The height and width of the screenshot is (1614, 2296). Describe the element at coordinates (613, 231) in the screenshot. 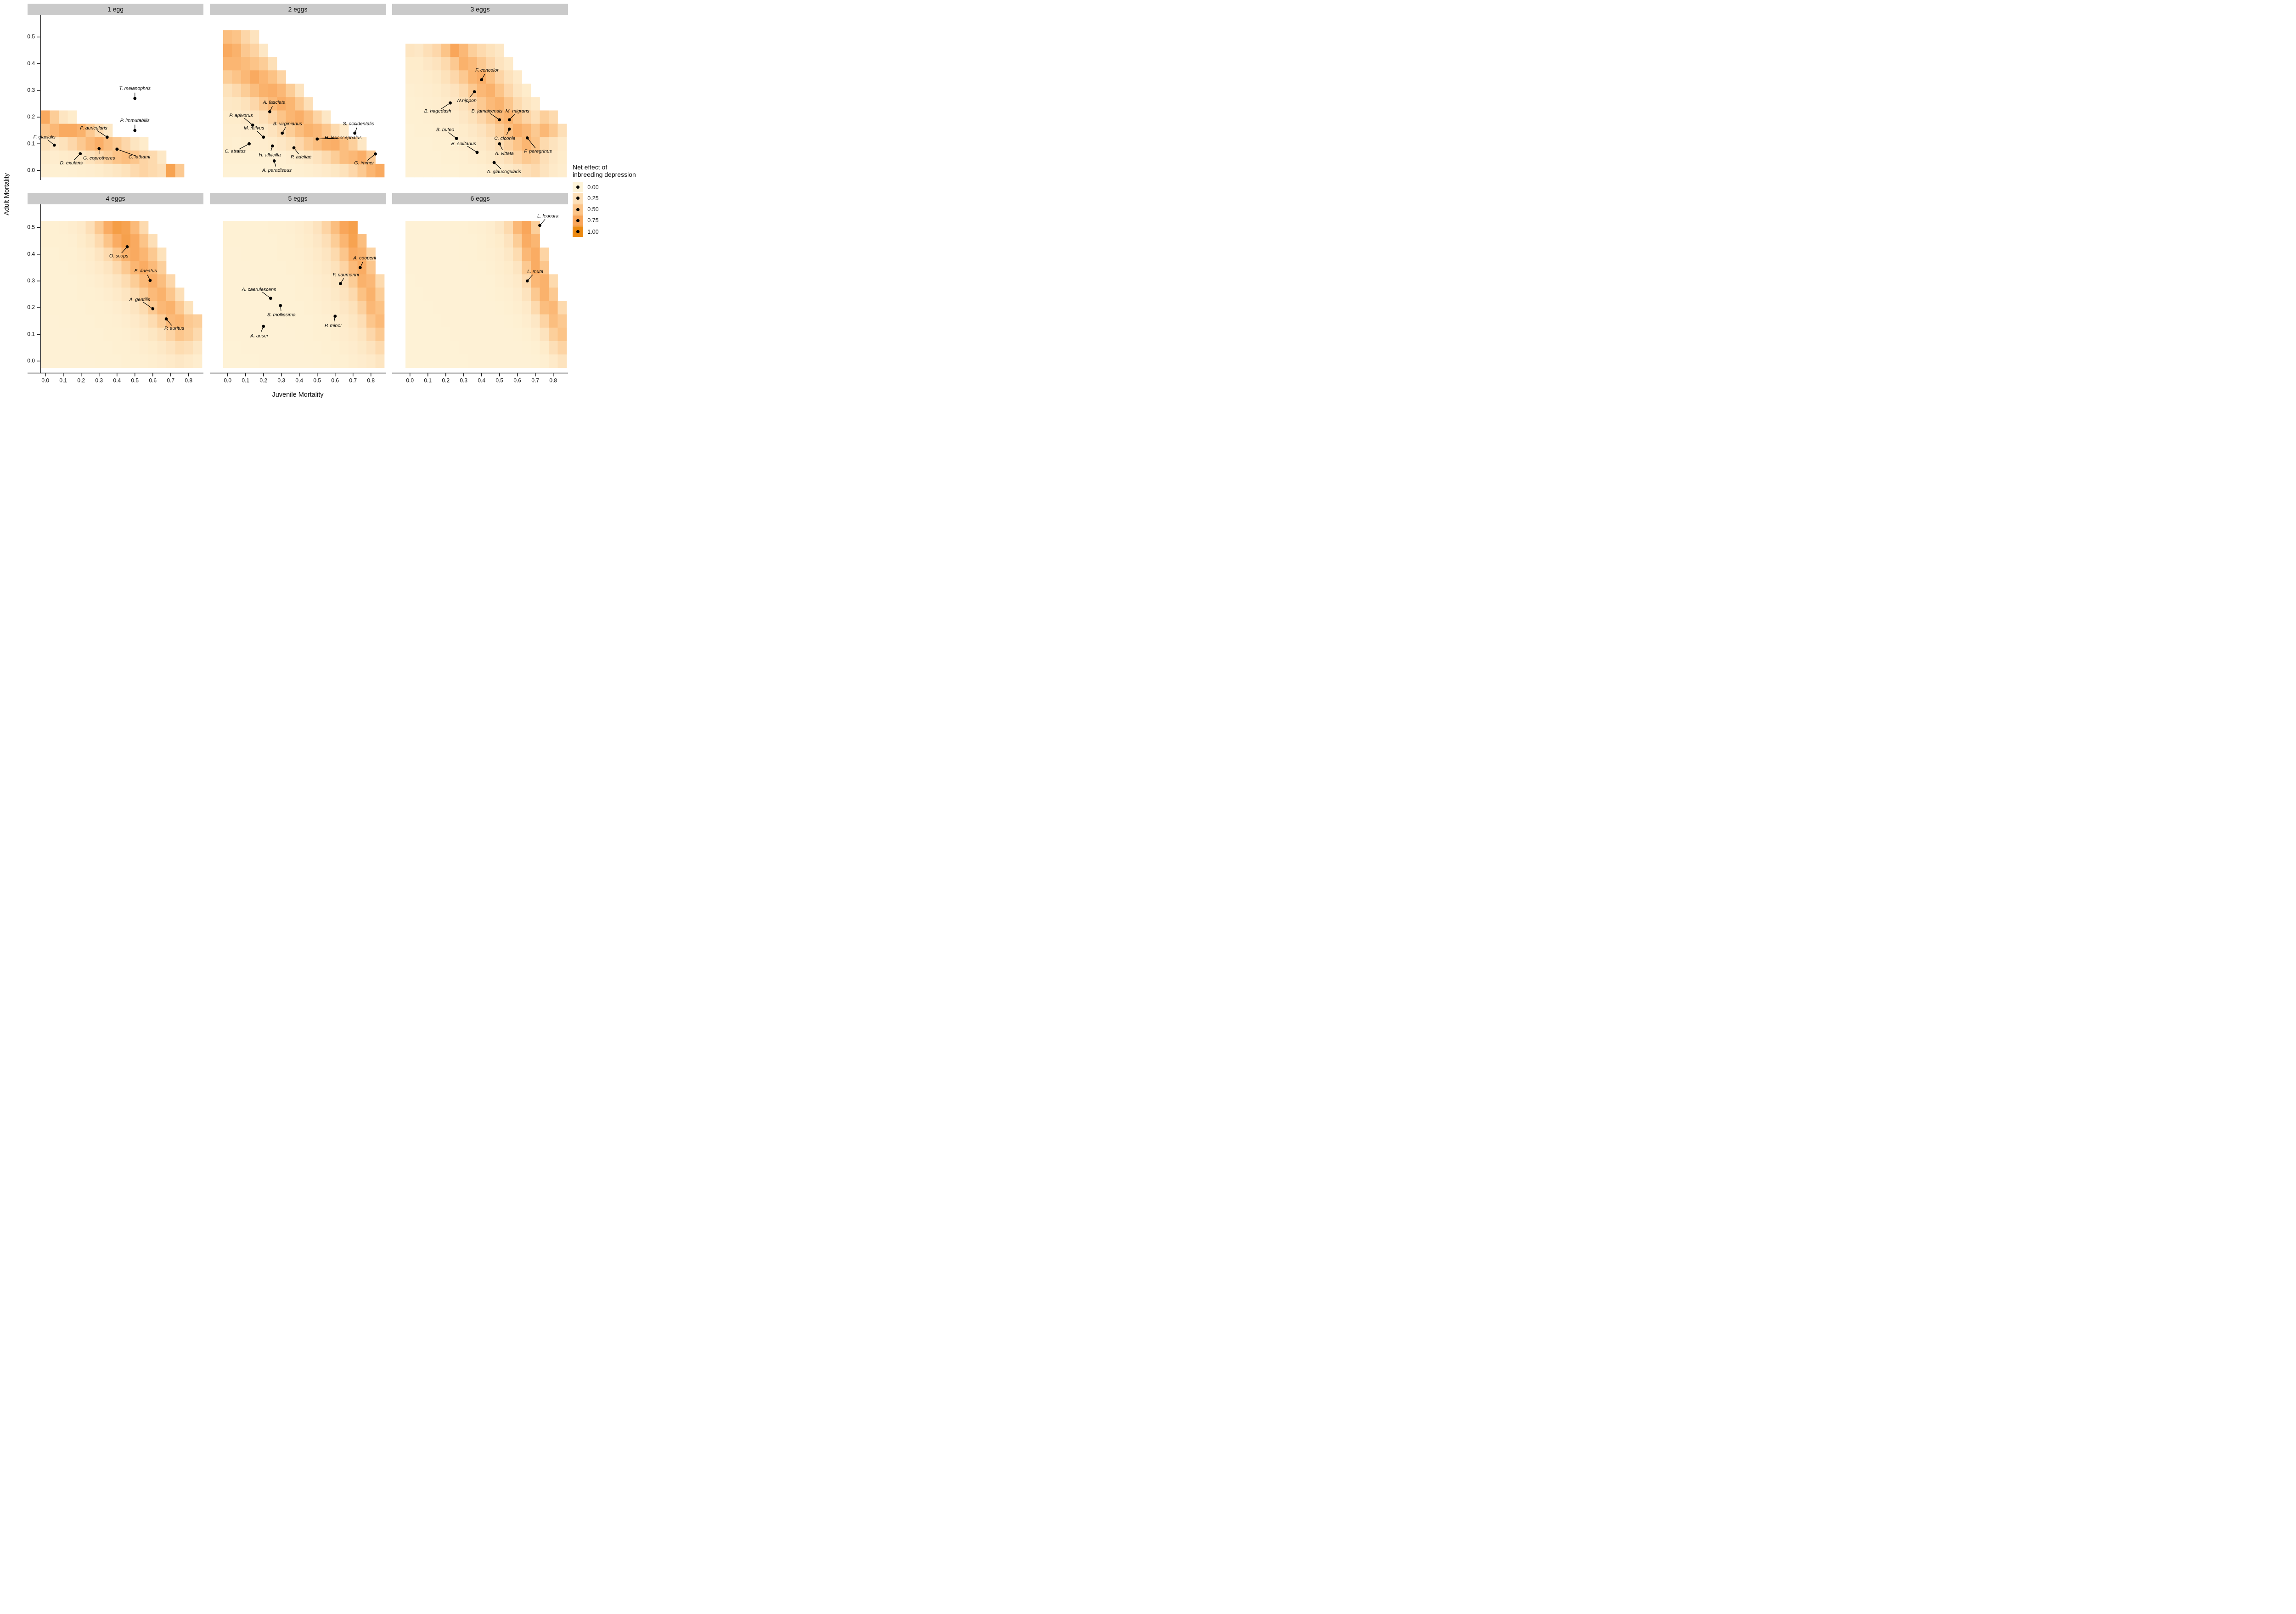

I see `legend-key: 1.00` at that location.